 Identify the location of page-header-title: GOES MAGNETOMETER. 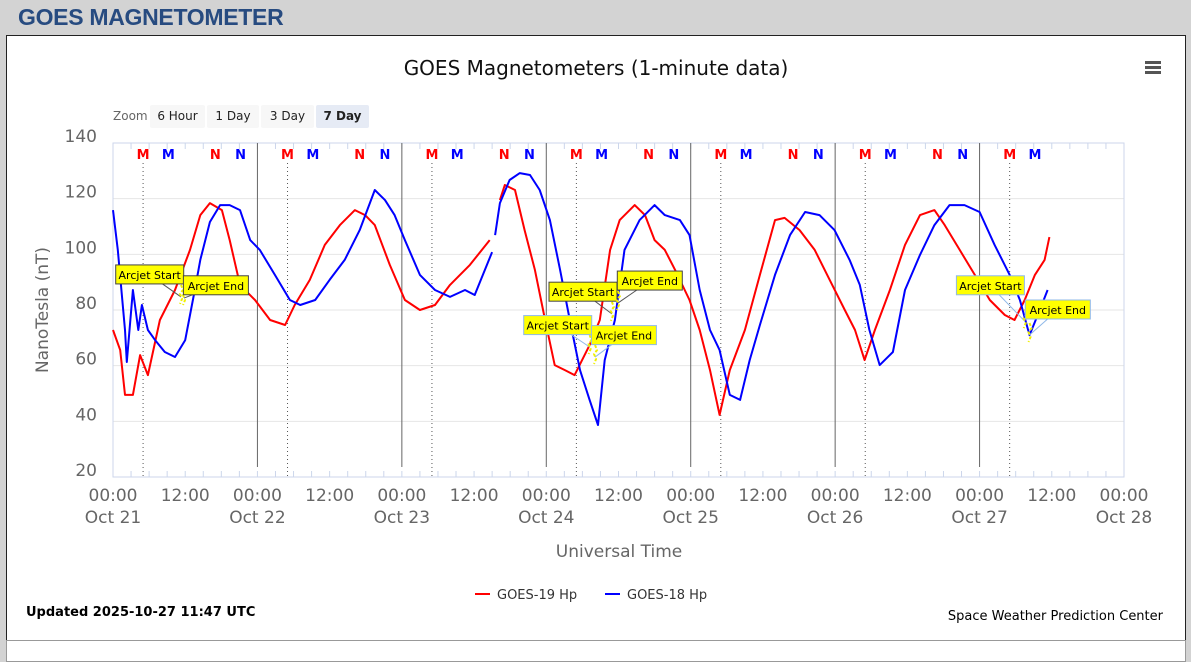
(151, 17).